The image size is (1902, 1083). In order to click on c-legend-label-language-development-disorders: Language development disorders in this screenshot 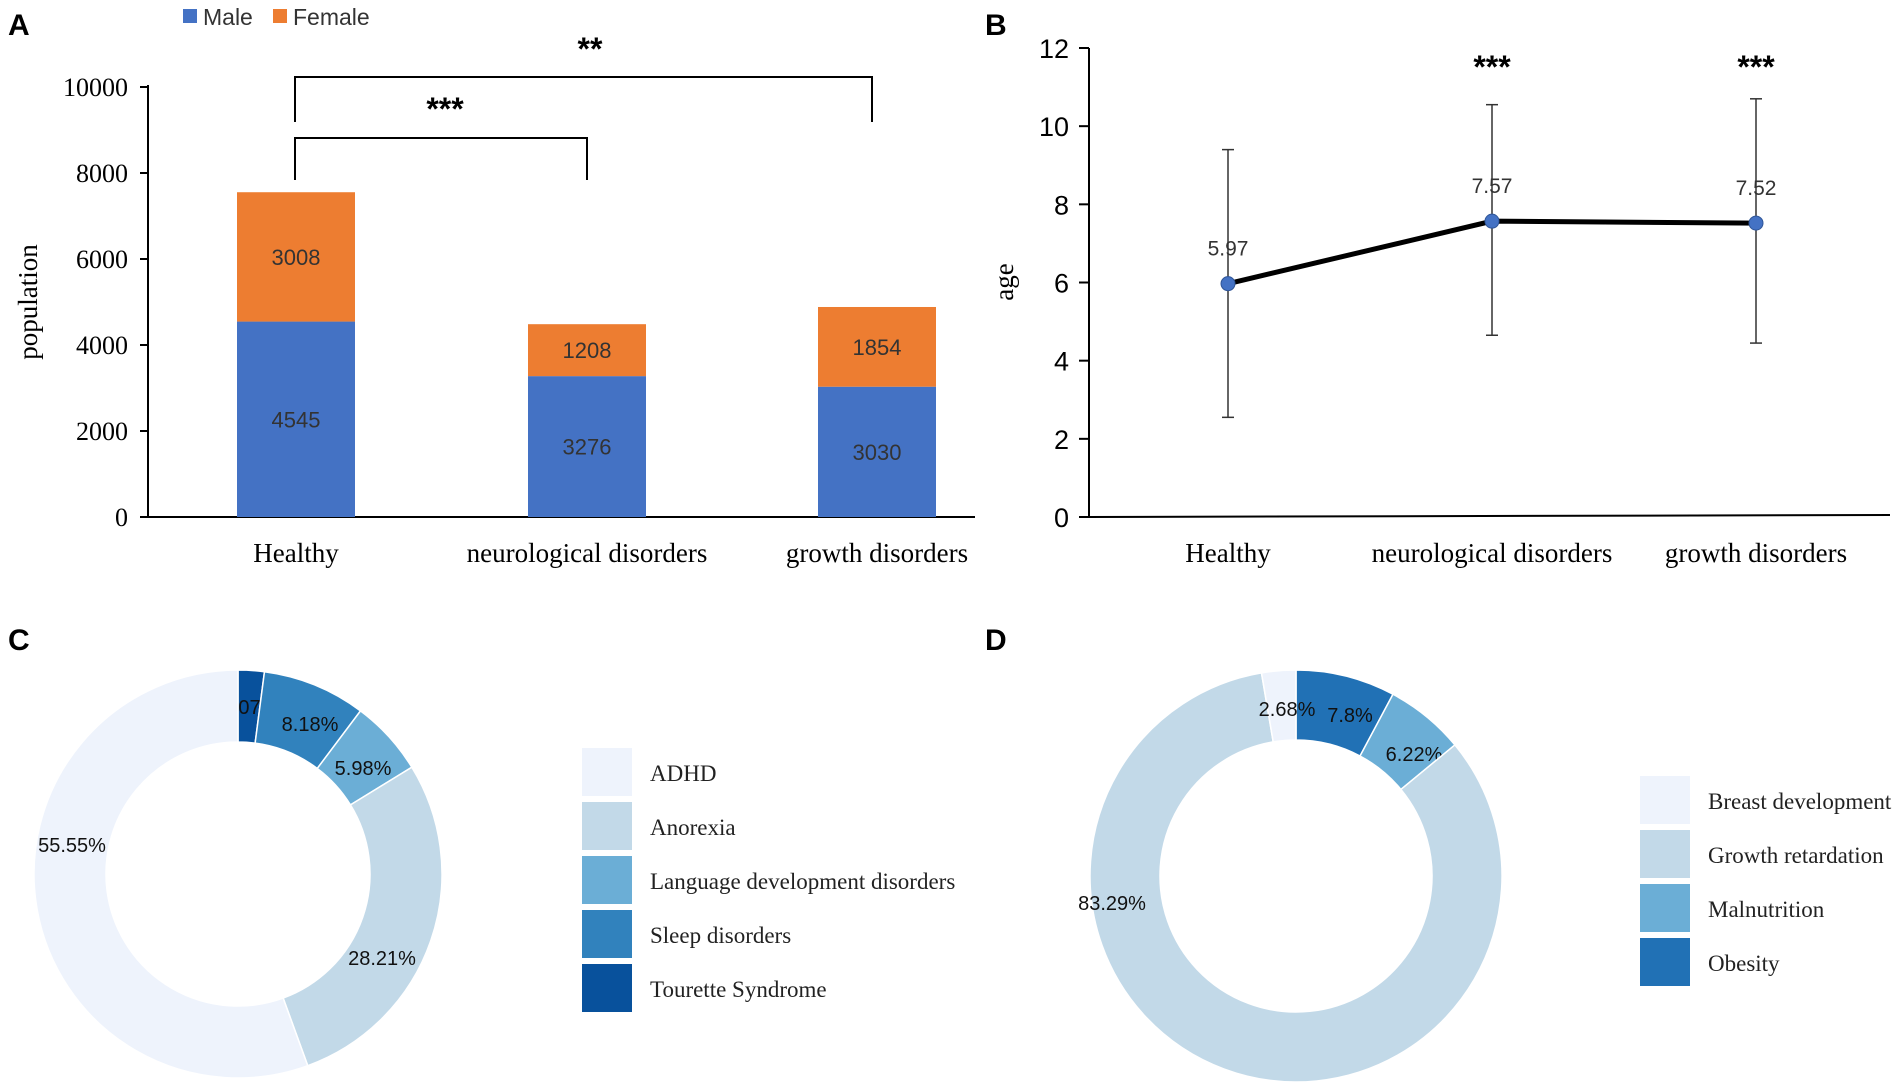, I will do `click(802, 881)`.